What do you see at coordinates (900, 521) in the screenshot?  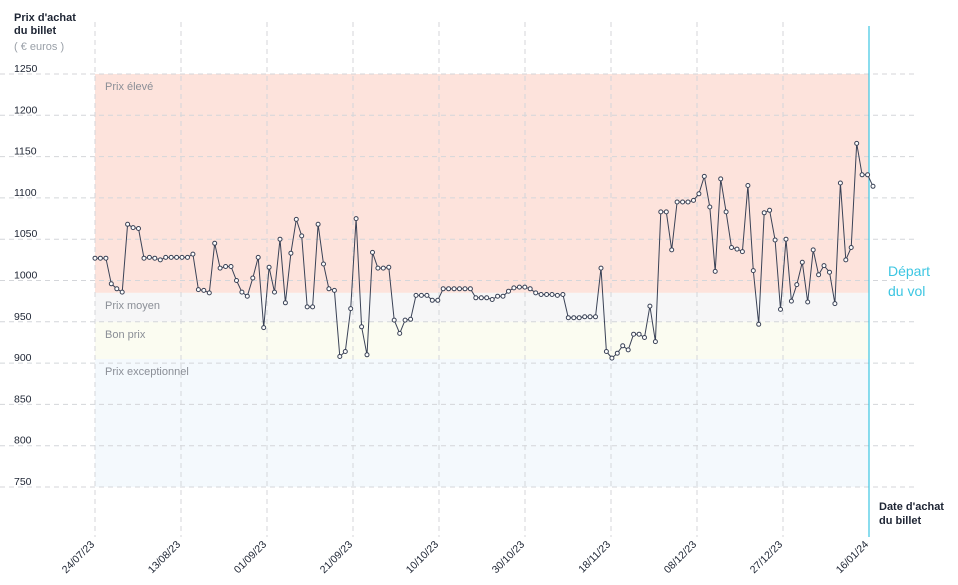 I see `x-axis-title-line-2: du billet` at bounding box center [900, 521].